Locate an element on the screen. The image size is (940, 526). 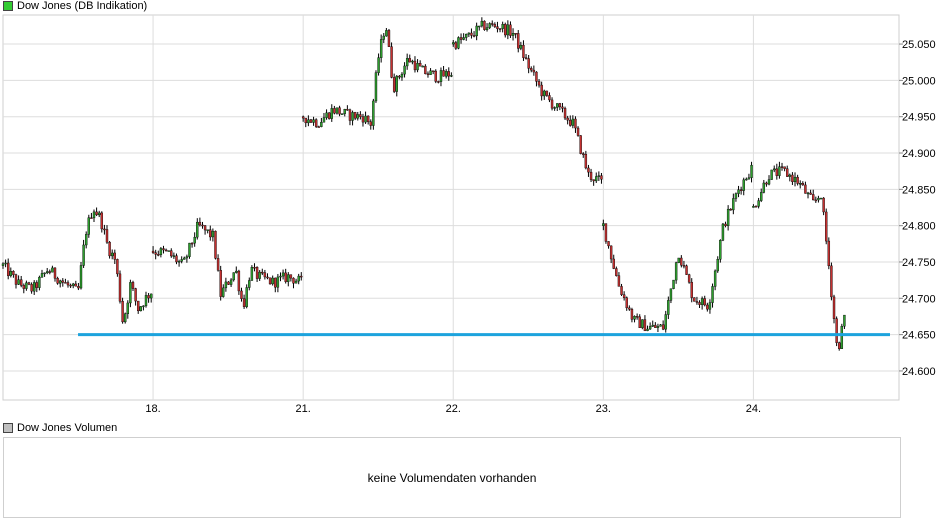
volume-empty-message: keine Volumendaten vorhanden is located at coordinates (452, 477).